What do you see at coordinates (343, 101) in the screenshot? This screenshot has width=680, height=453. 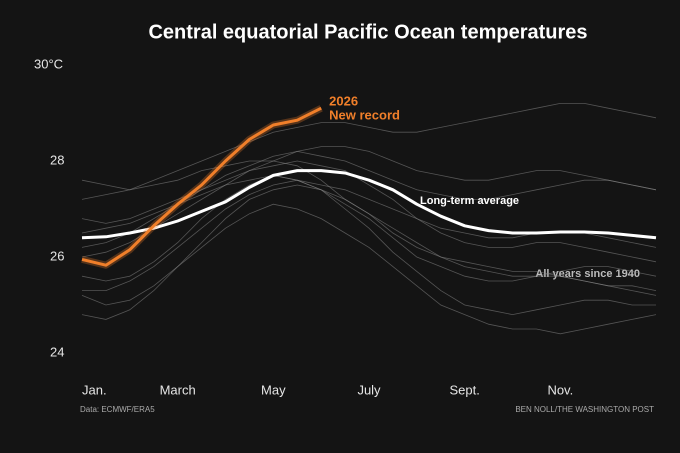 I see `series-label: 2026` at bounding box center [343, 101].